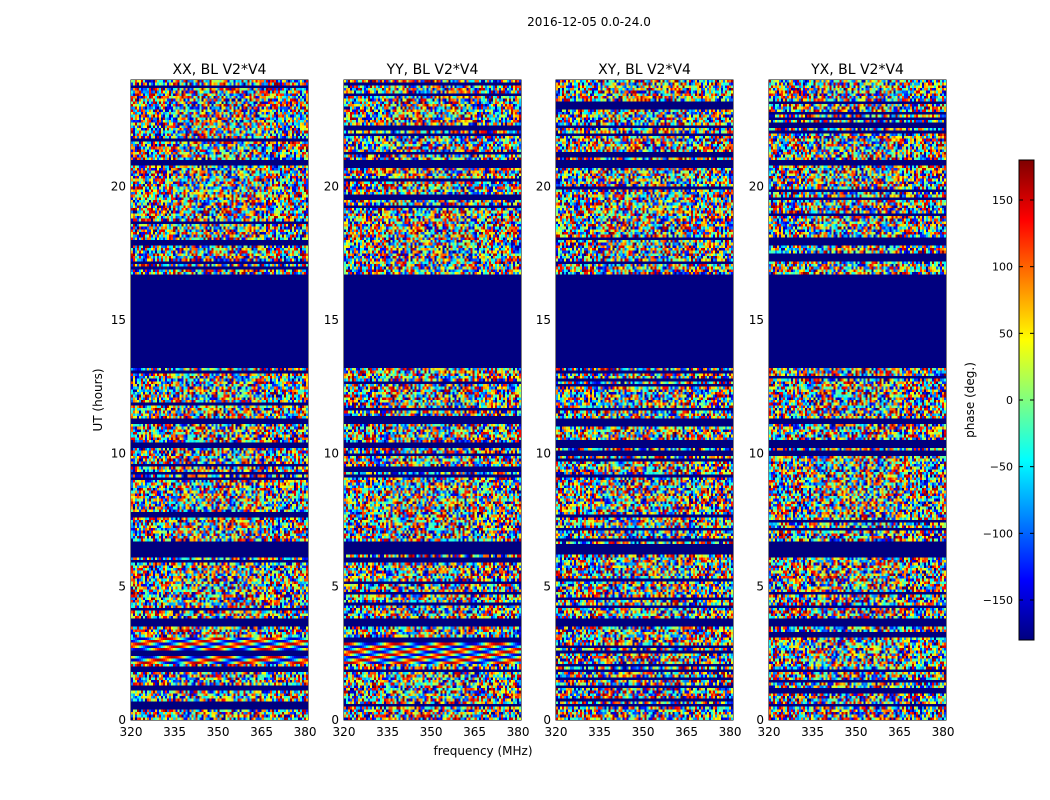  What do you see at coordinates (1002, 267) in the screenshot?
I see `colorbar-tick-label: 100` at bounding box center [1002, 267].